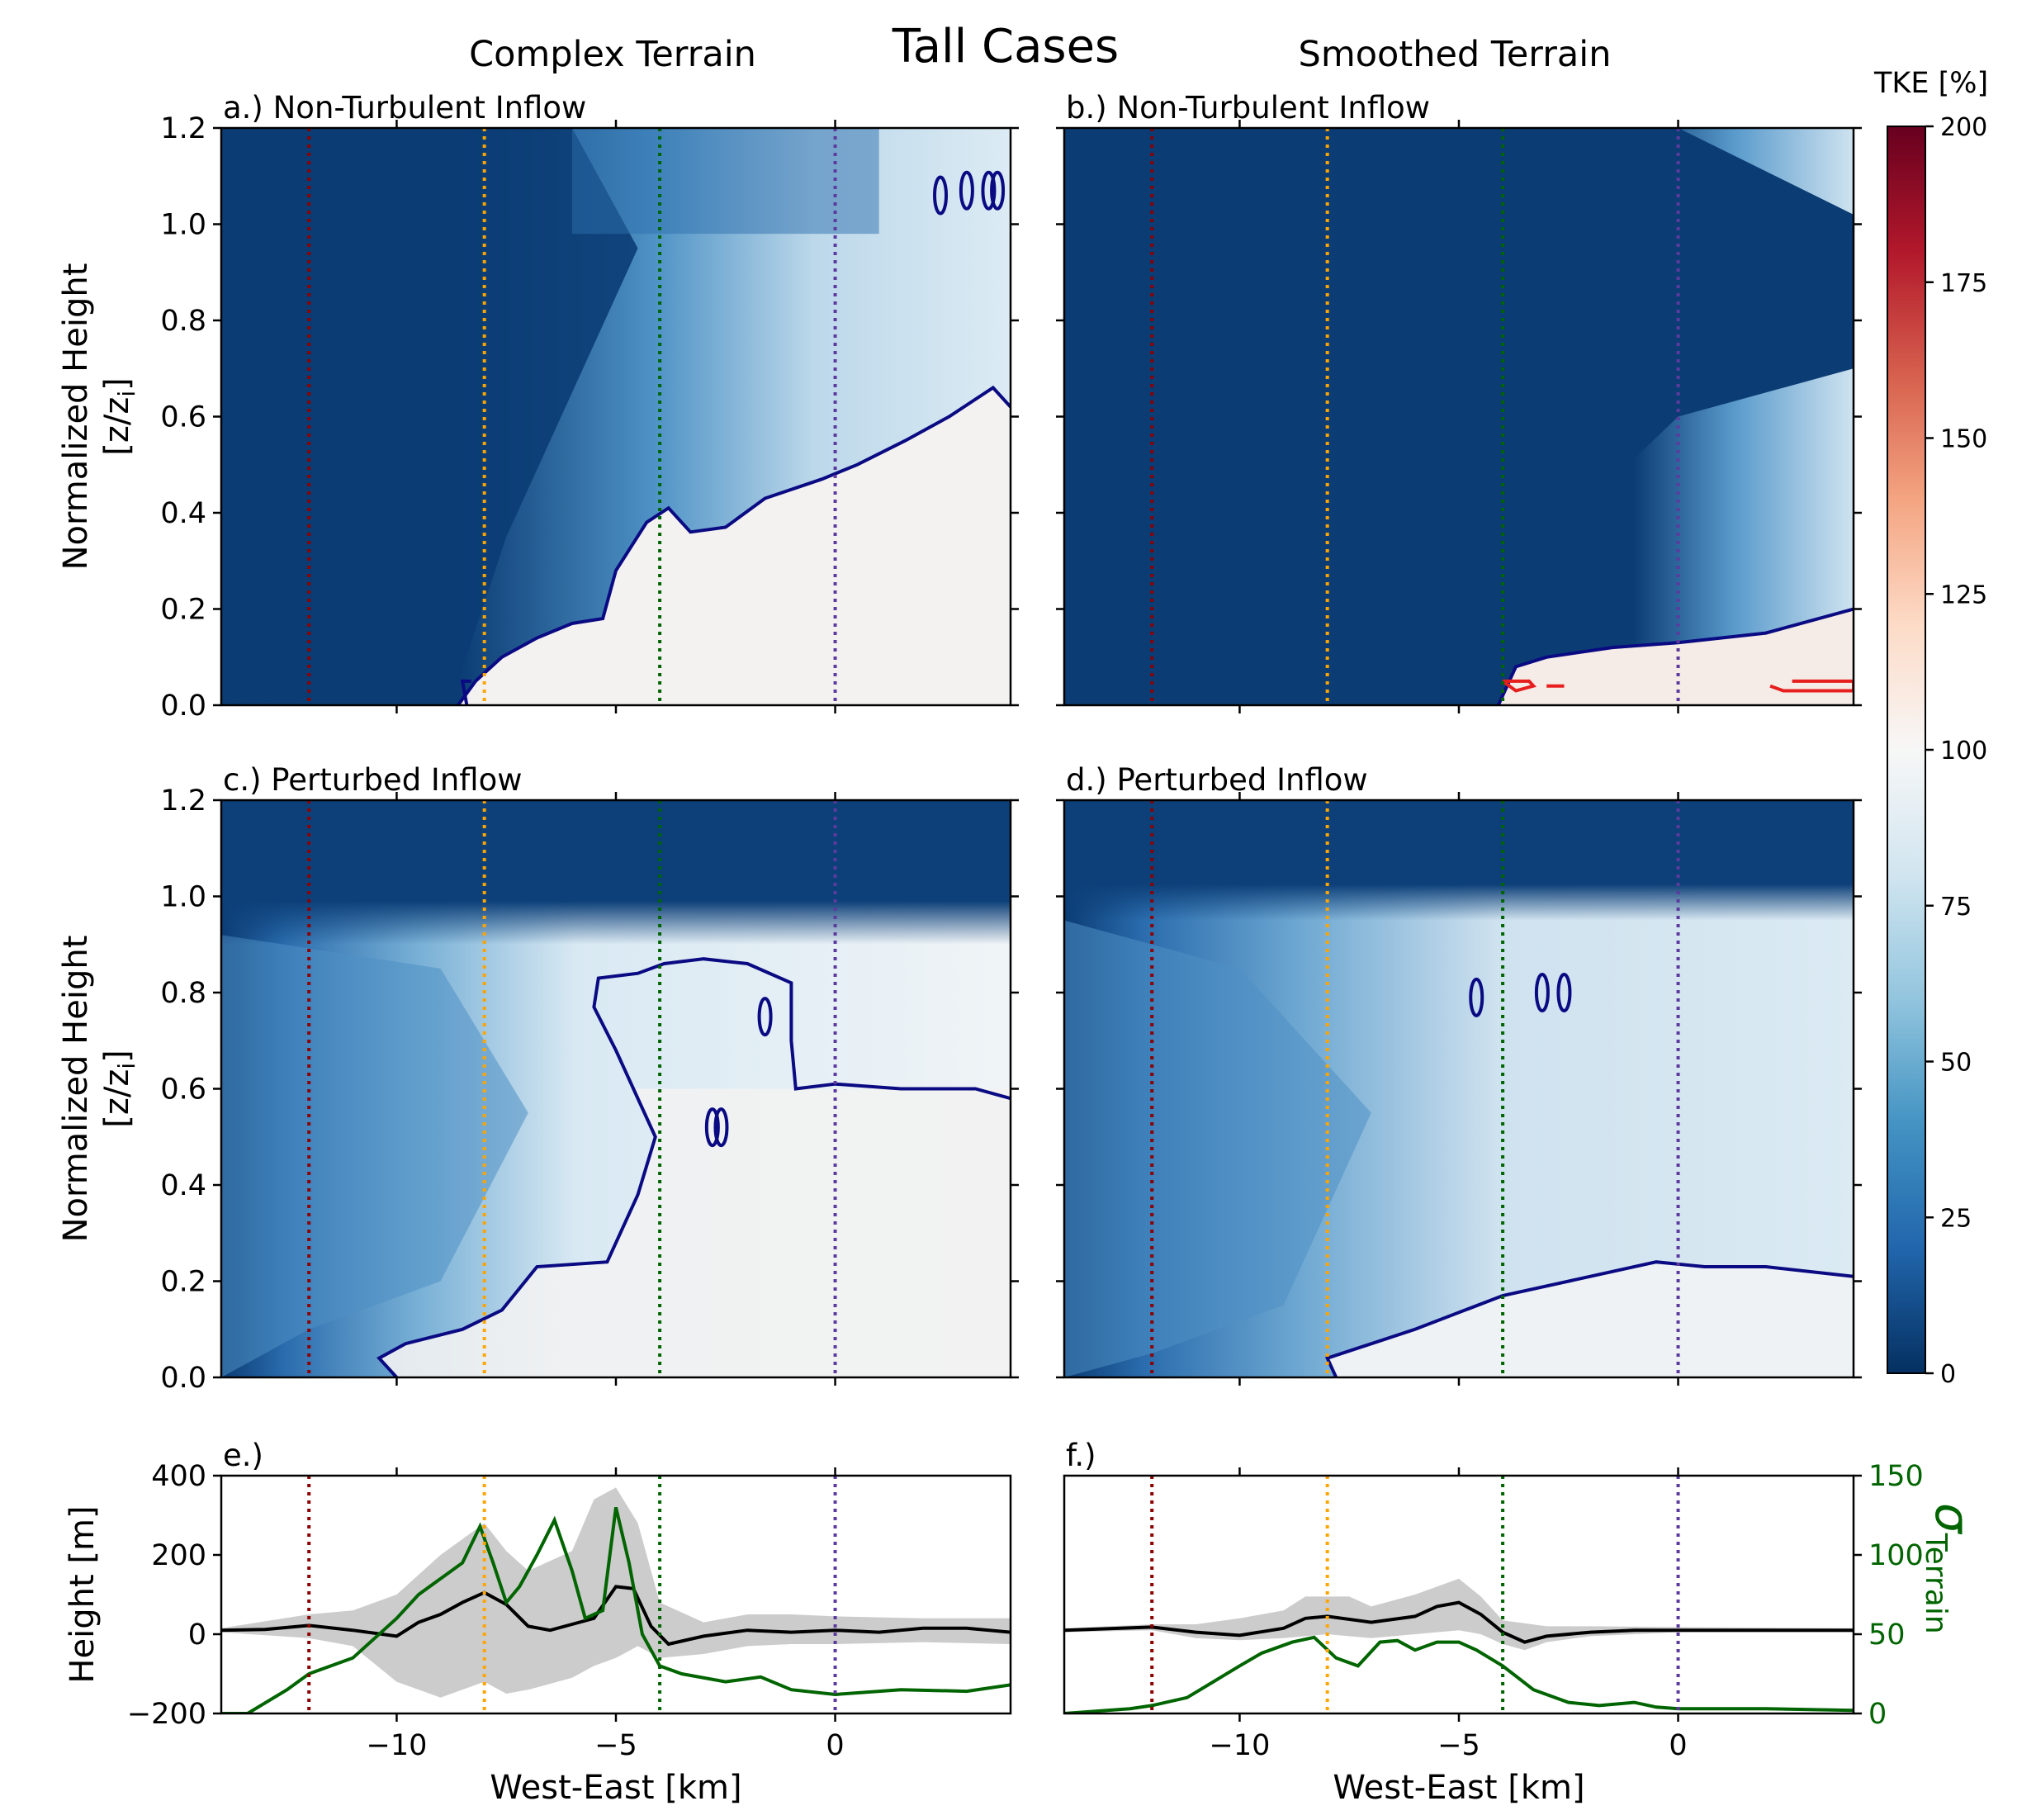 The image size is (2036, 1820). I want to click on panel-label: a.) Non-Turbulent Inflow, so click(404, 108).